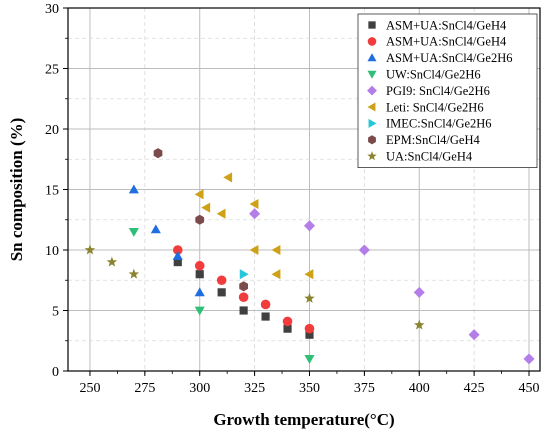 This screenshot has width=550, height=434. Describe the element at coordinates (254, 388) in the screenshot. I see `x-tick-label: 325` at that location.